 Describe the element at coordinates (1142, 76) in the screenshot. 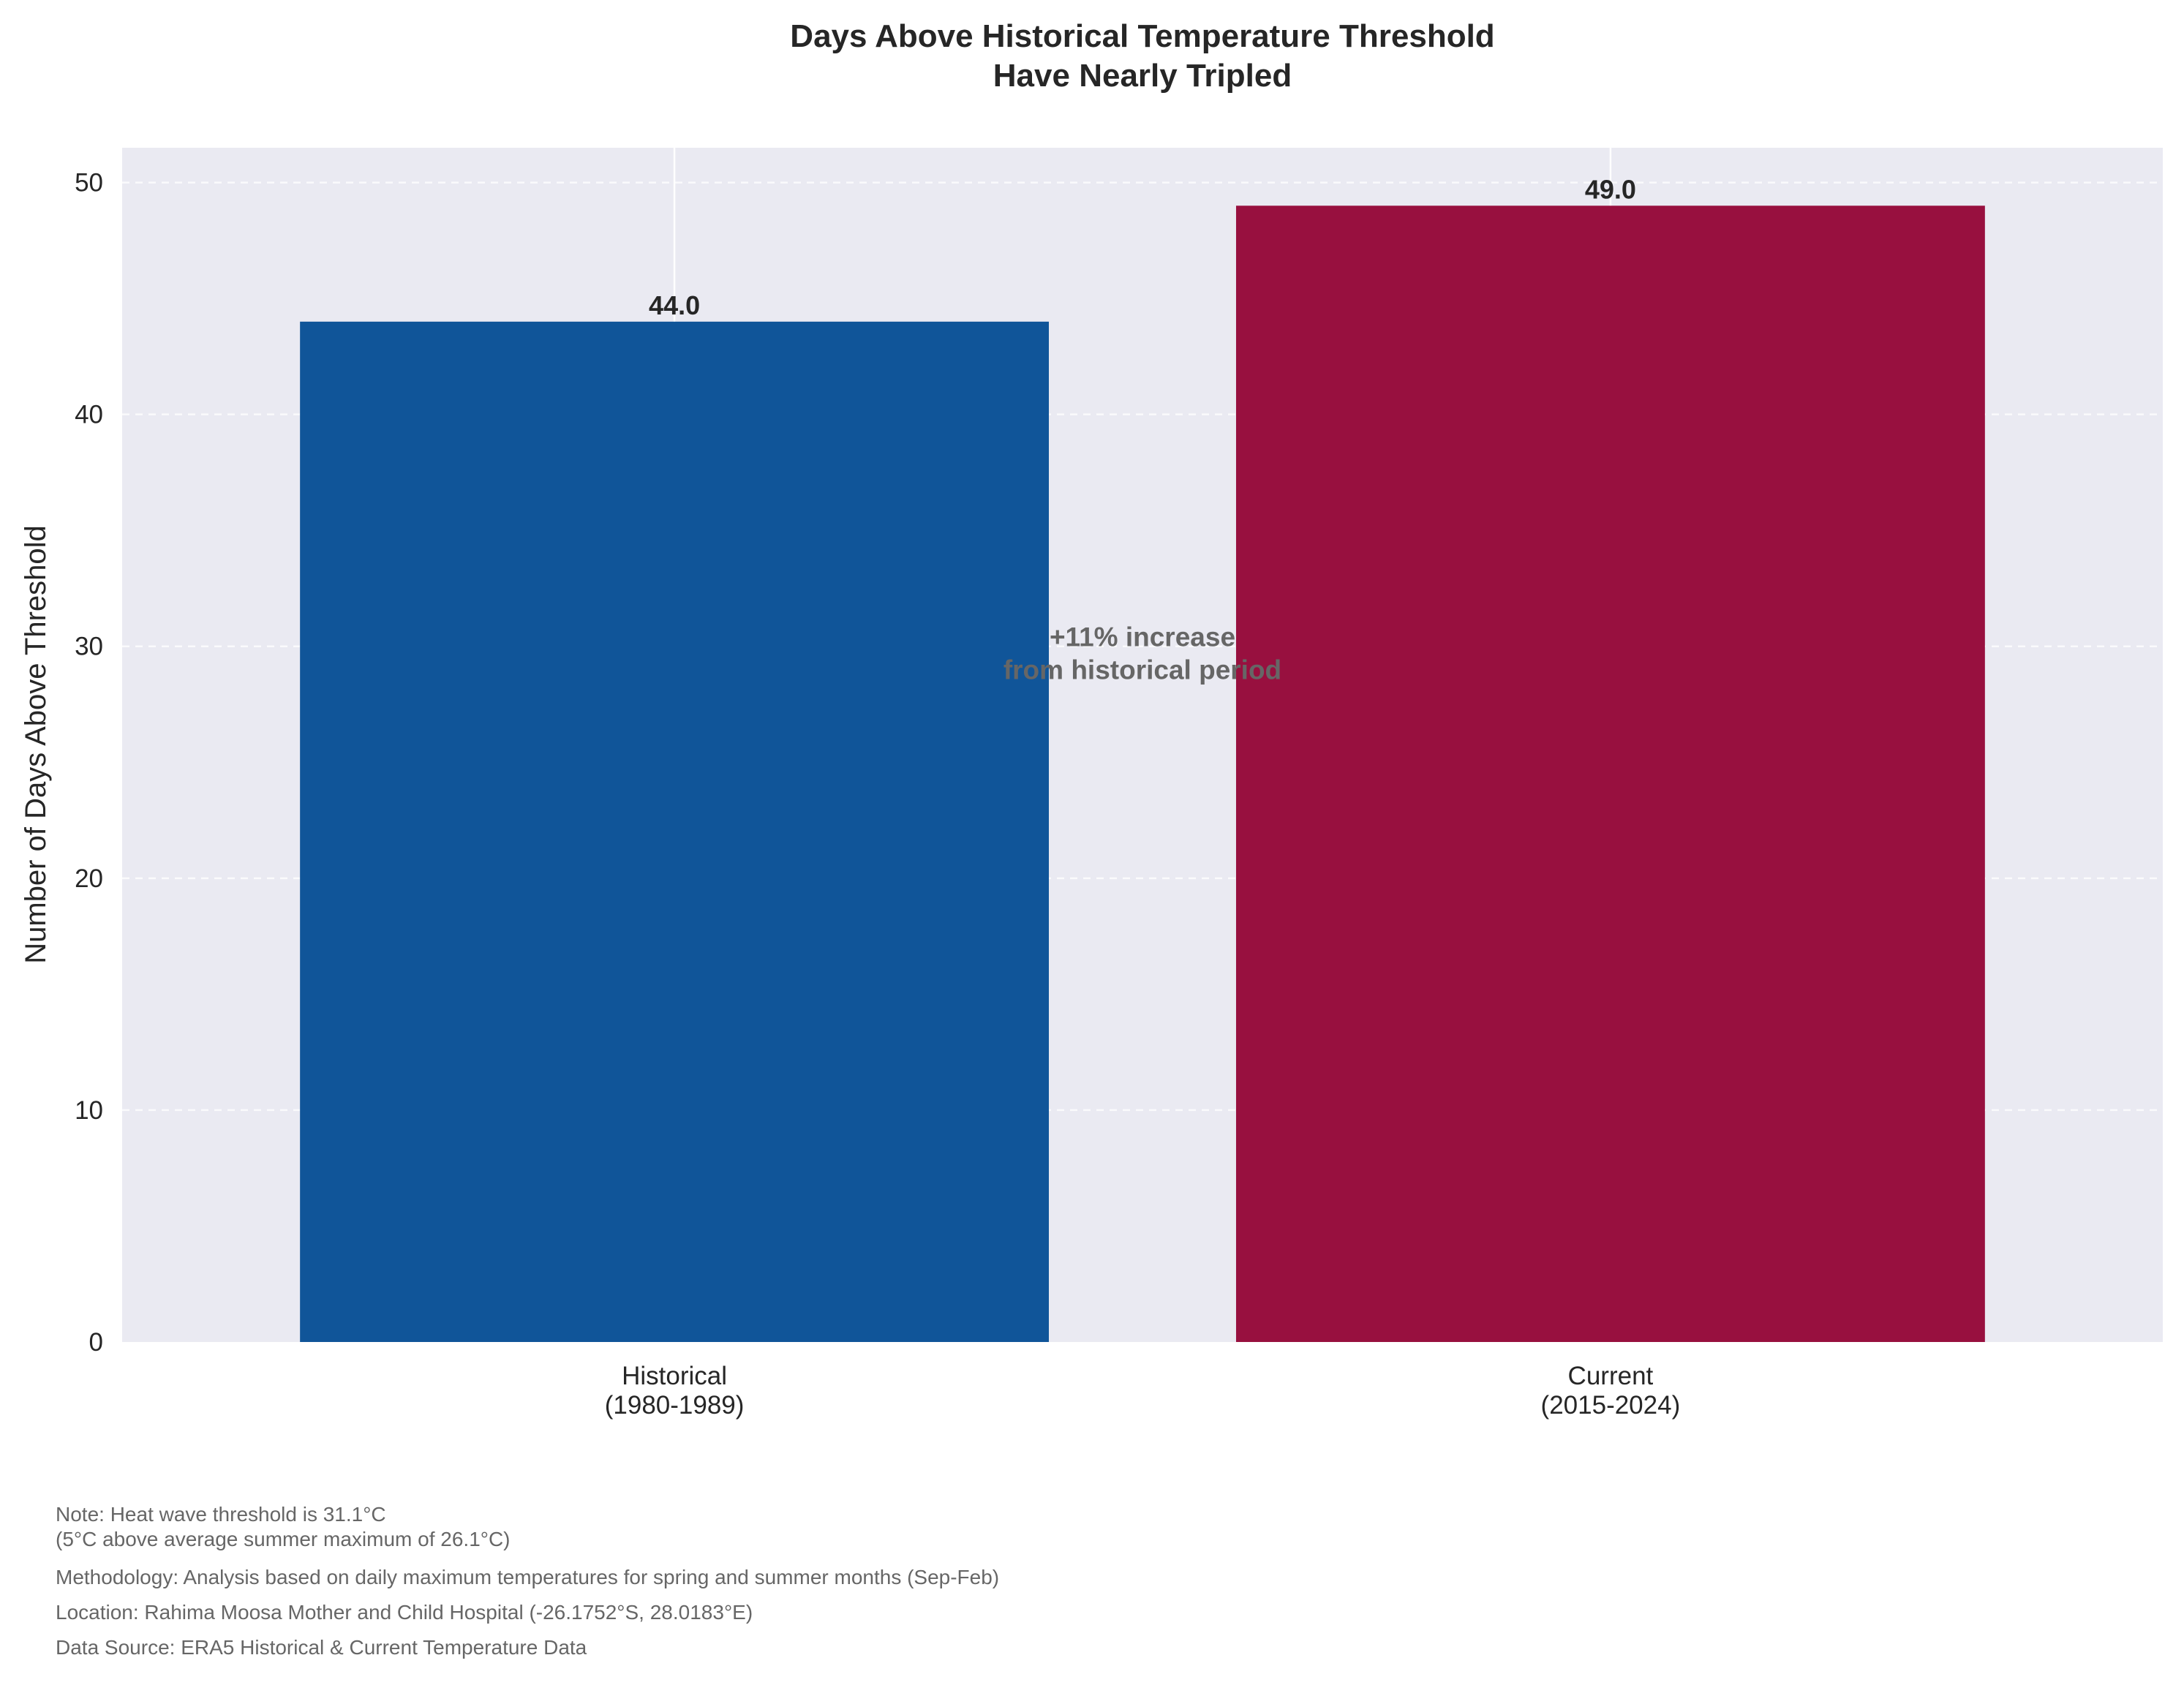

I see `chart-title-line-2: Have Nearly Tripled` at that location.